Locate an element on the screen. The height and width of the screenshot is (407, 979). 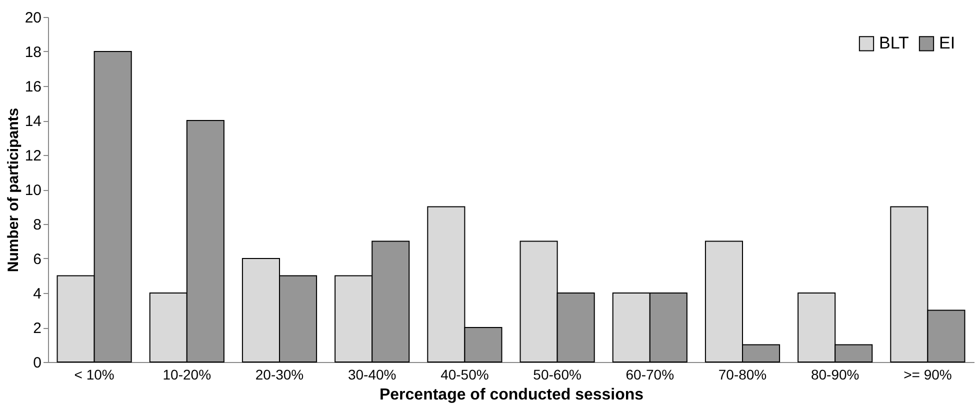
y-tick-label: 14 is located at coordinates (33, 121).